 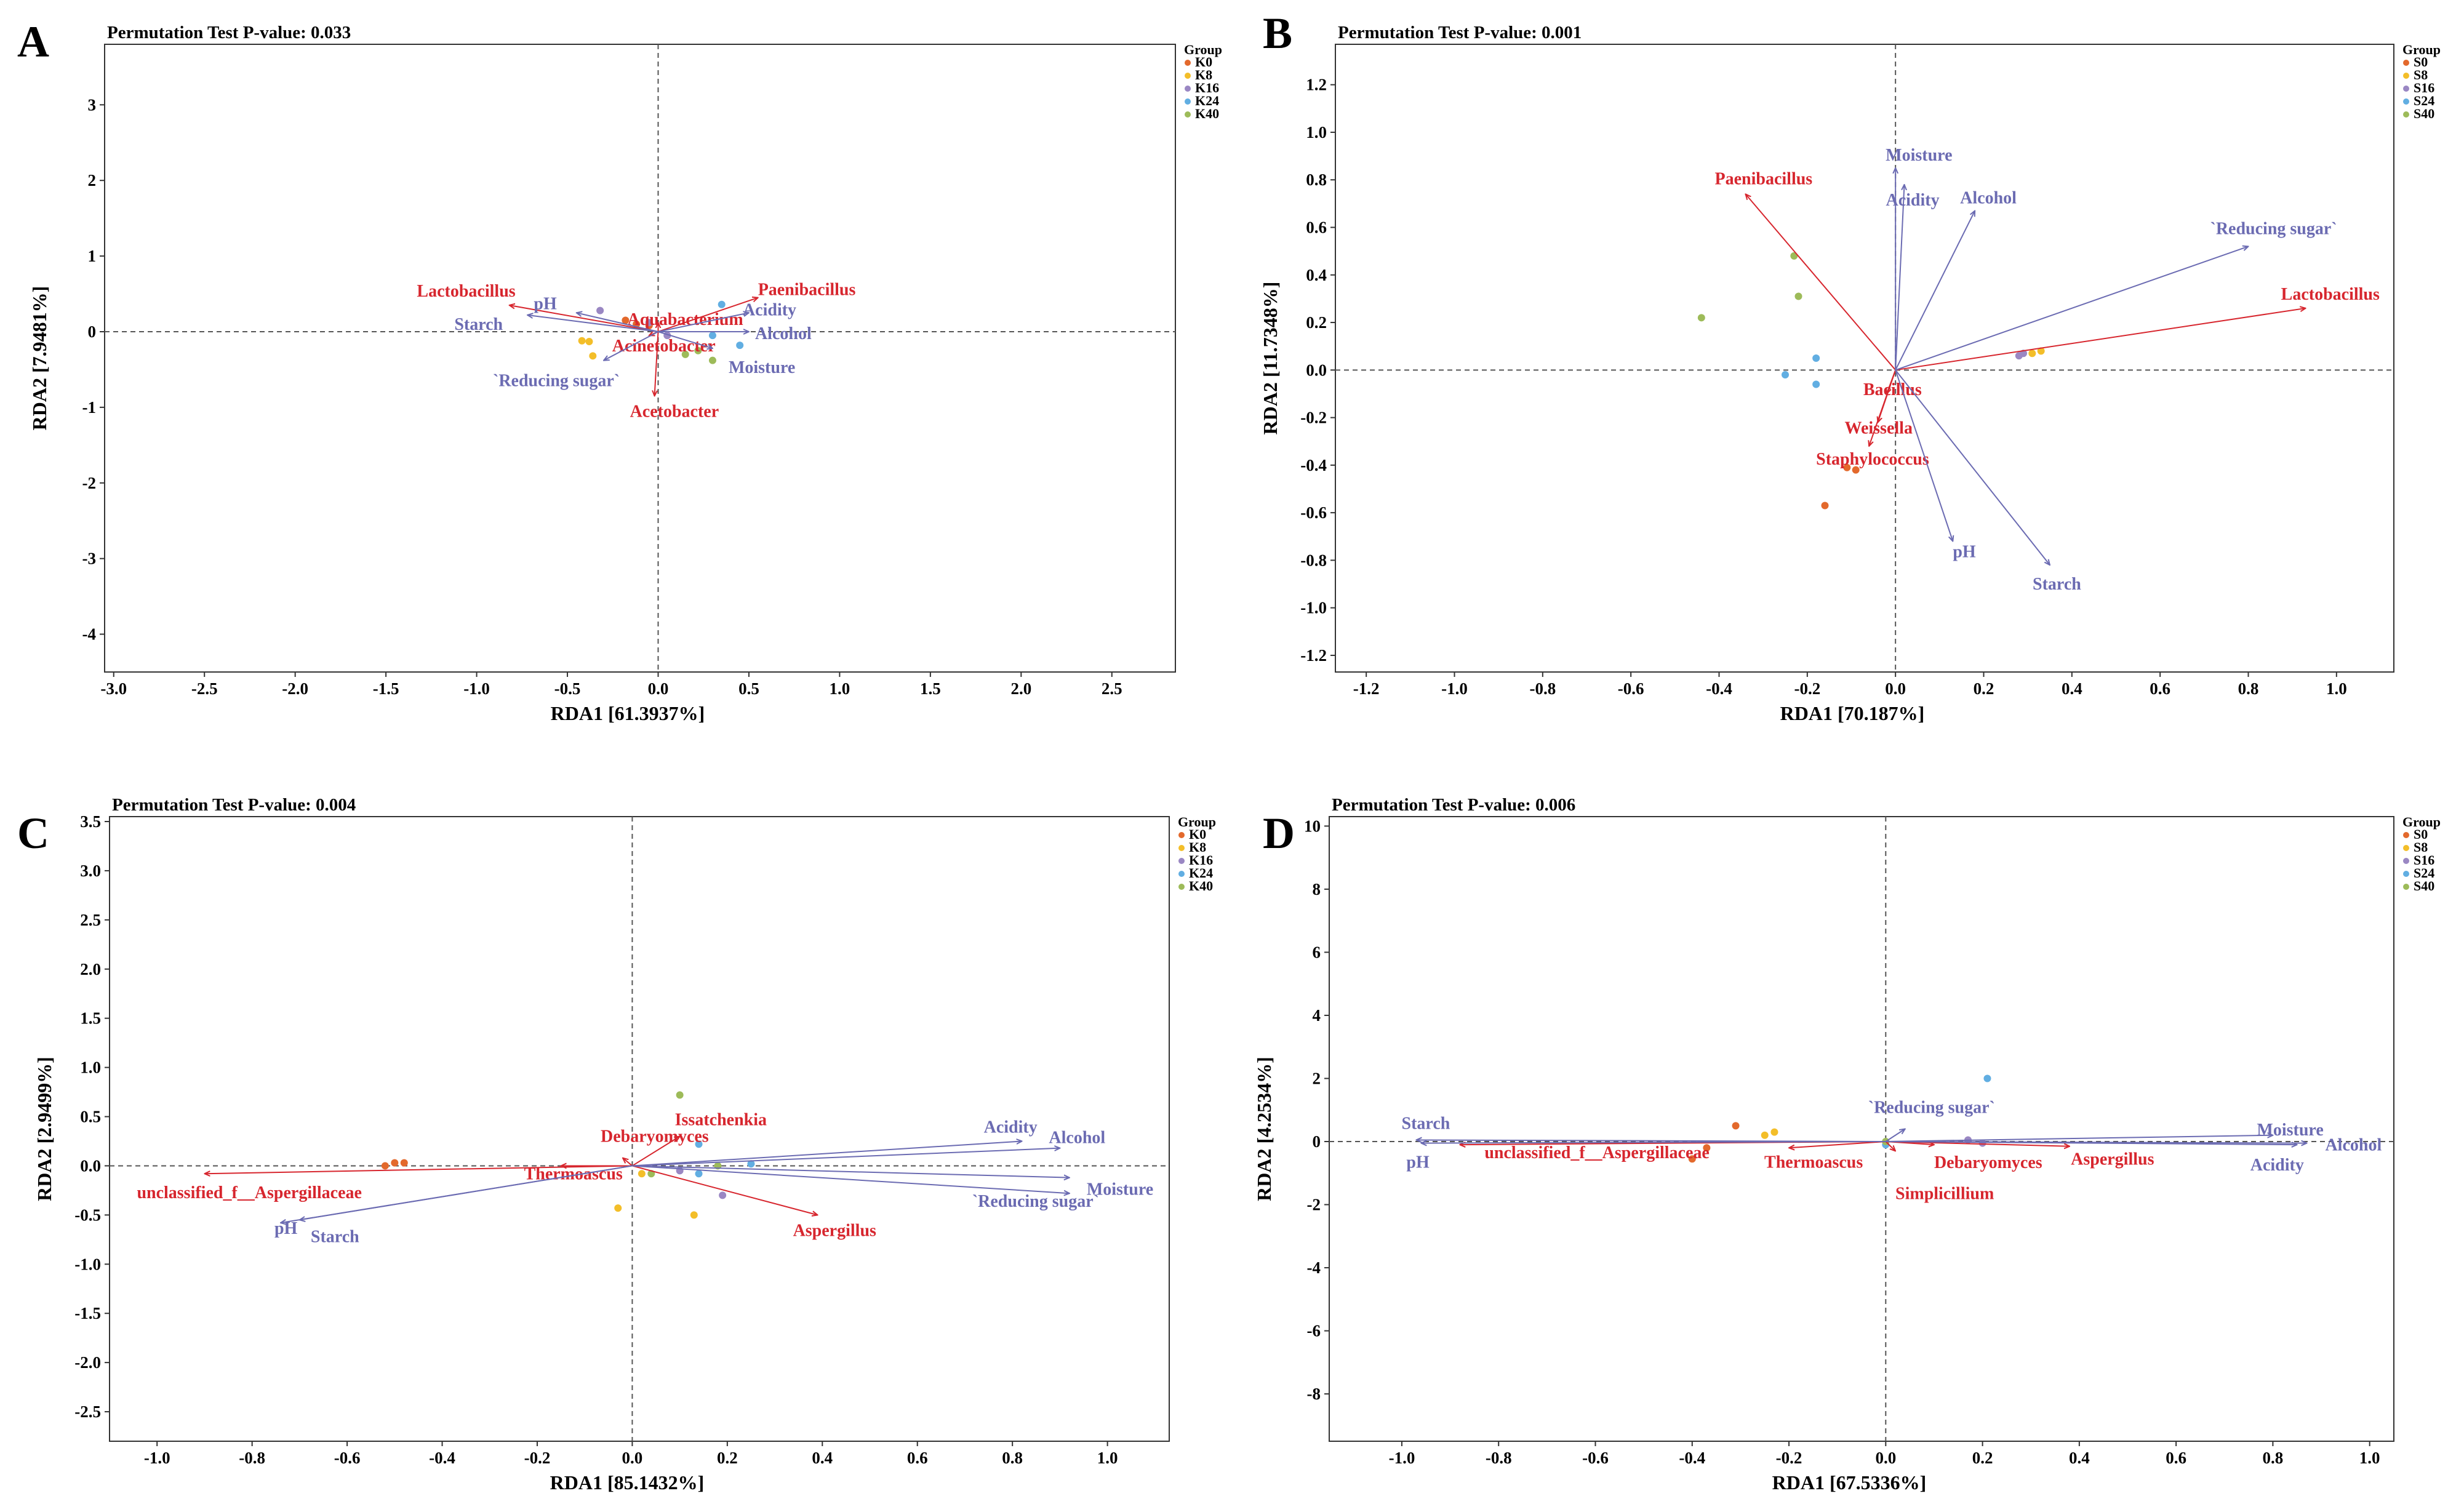 I want to click on x-axis-label: RDA1 [67.5336%], so click(x=1849, y=1482).